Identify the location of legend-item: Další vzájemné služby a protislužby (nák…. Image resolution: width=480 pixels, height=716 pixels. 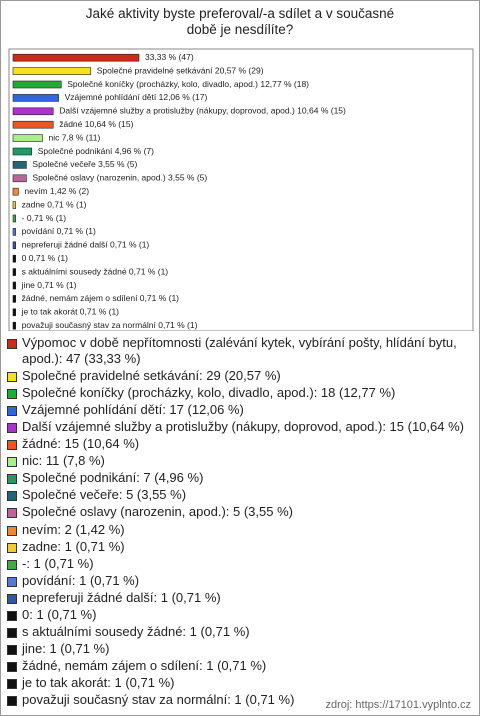
(238, 427).